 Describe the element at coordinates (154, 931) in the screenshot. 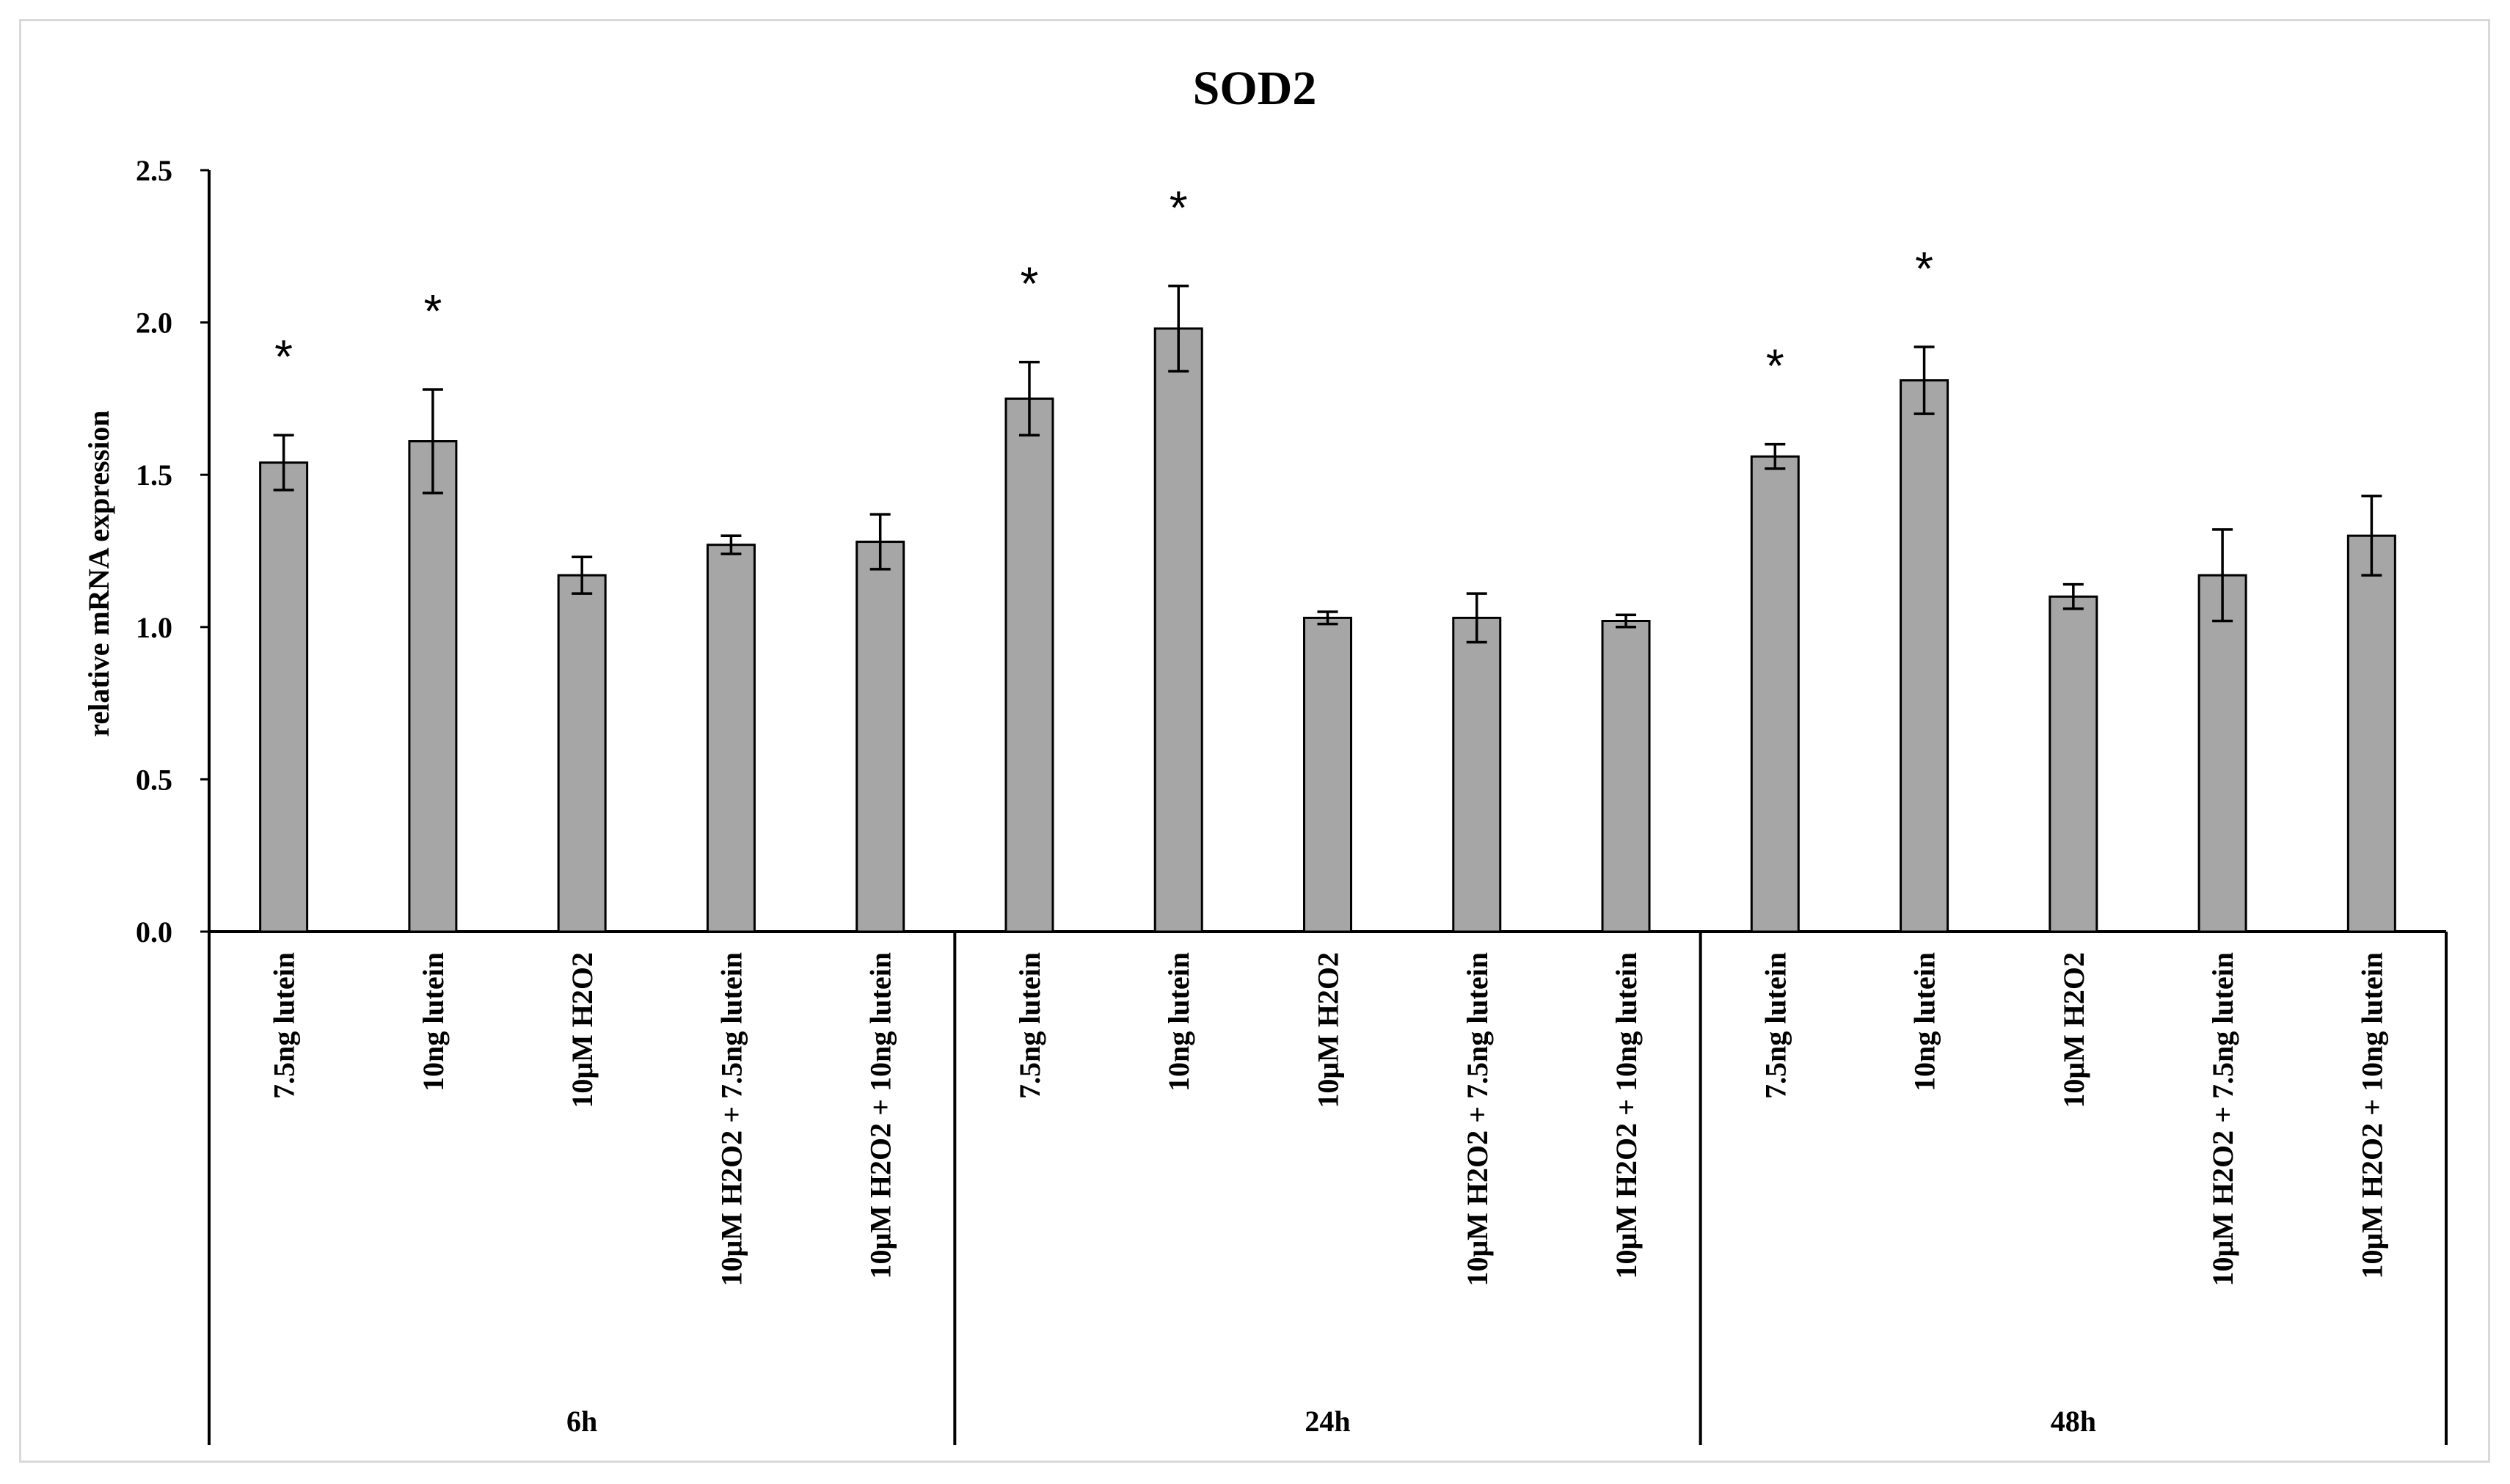

I see `y-tick-label: 0.0` at that location.